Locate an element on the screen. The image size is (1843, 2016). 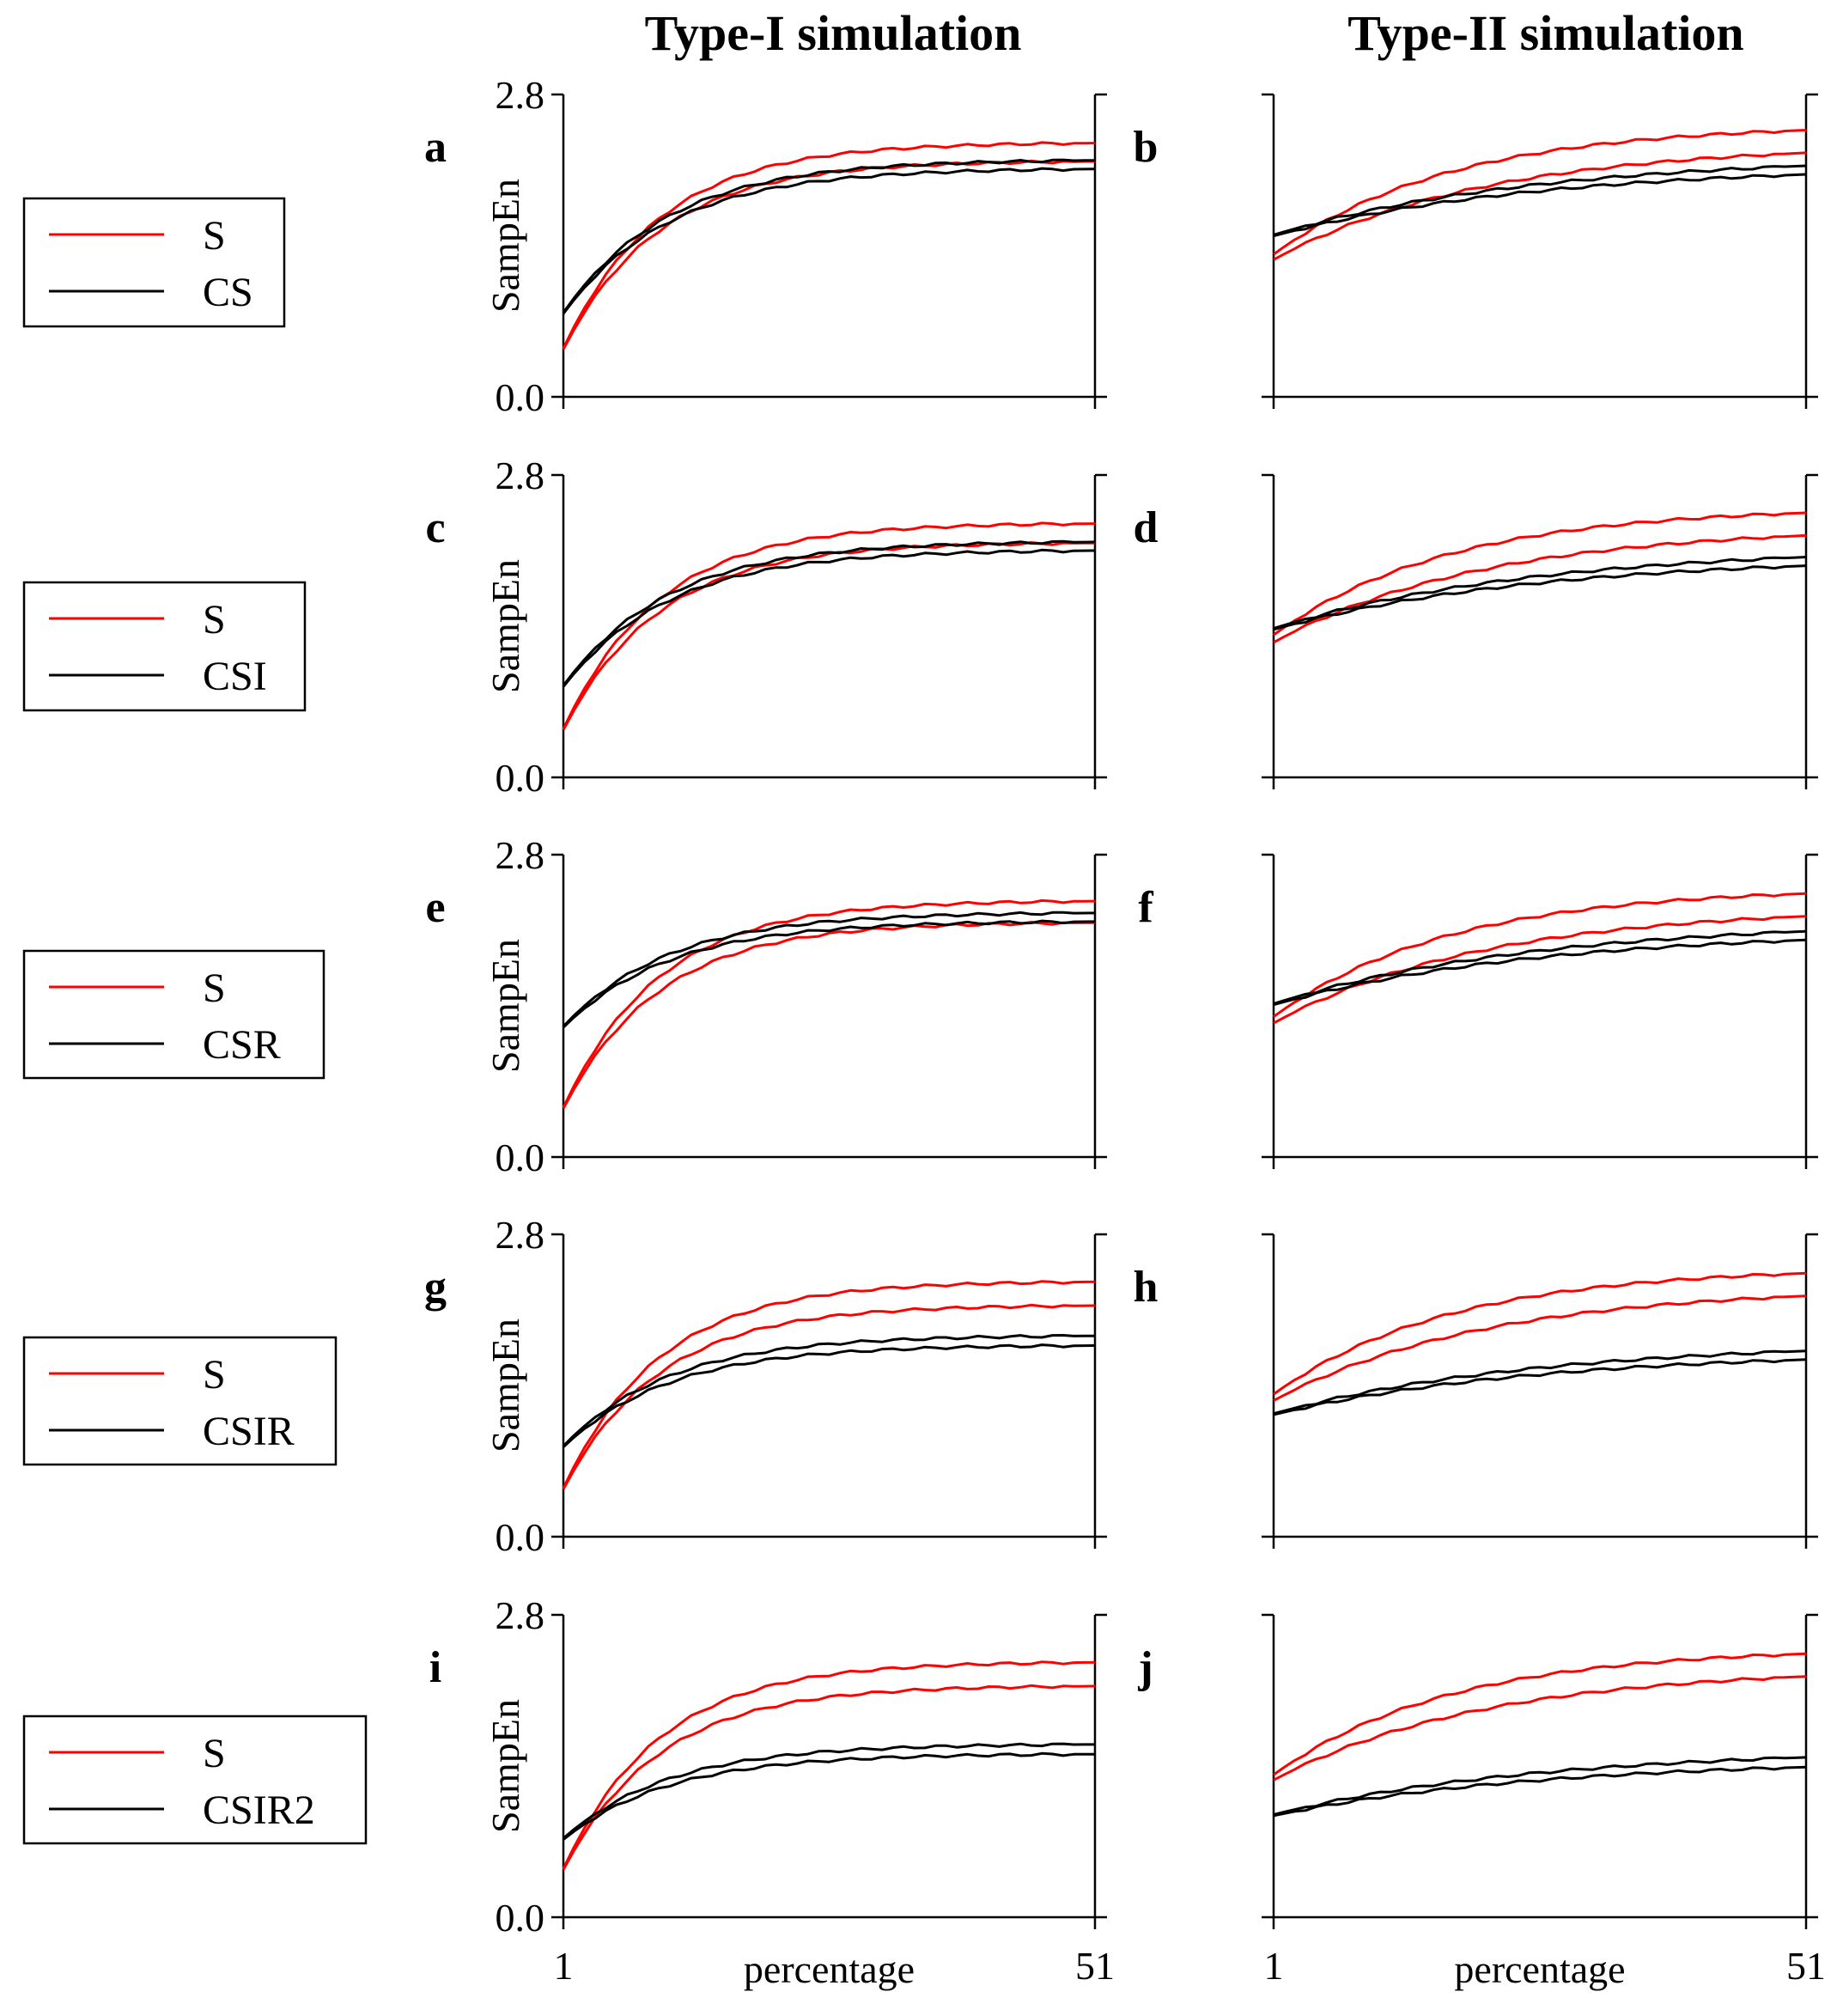
legend-5: S CSIR2 is located at coordinates (195, 1780).